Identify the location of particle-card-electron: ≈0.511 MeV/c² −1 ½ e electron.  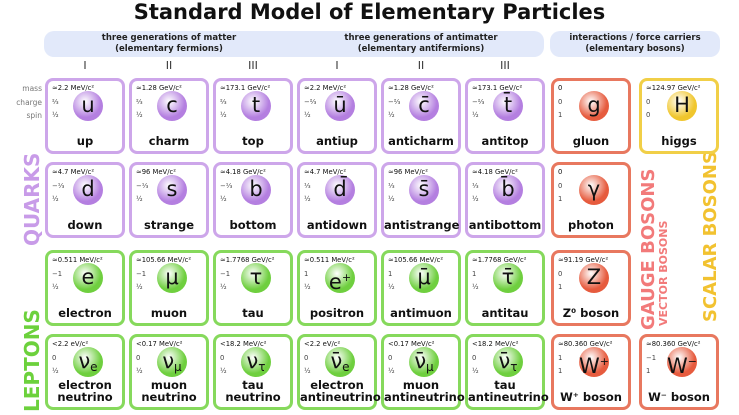
(85, 288).